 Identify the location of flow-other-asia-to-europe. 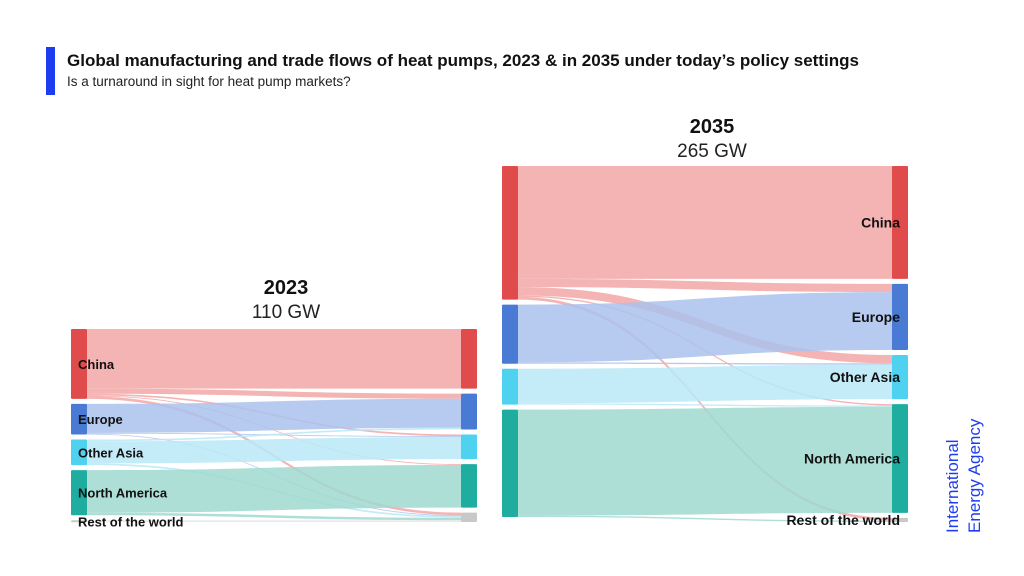
(274, 434).